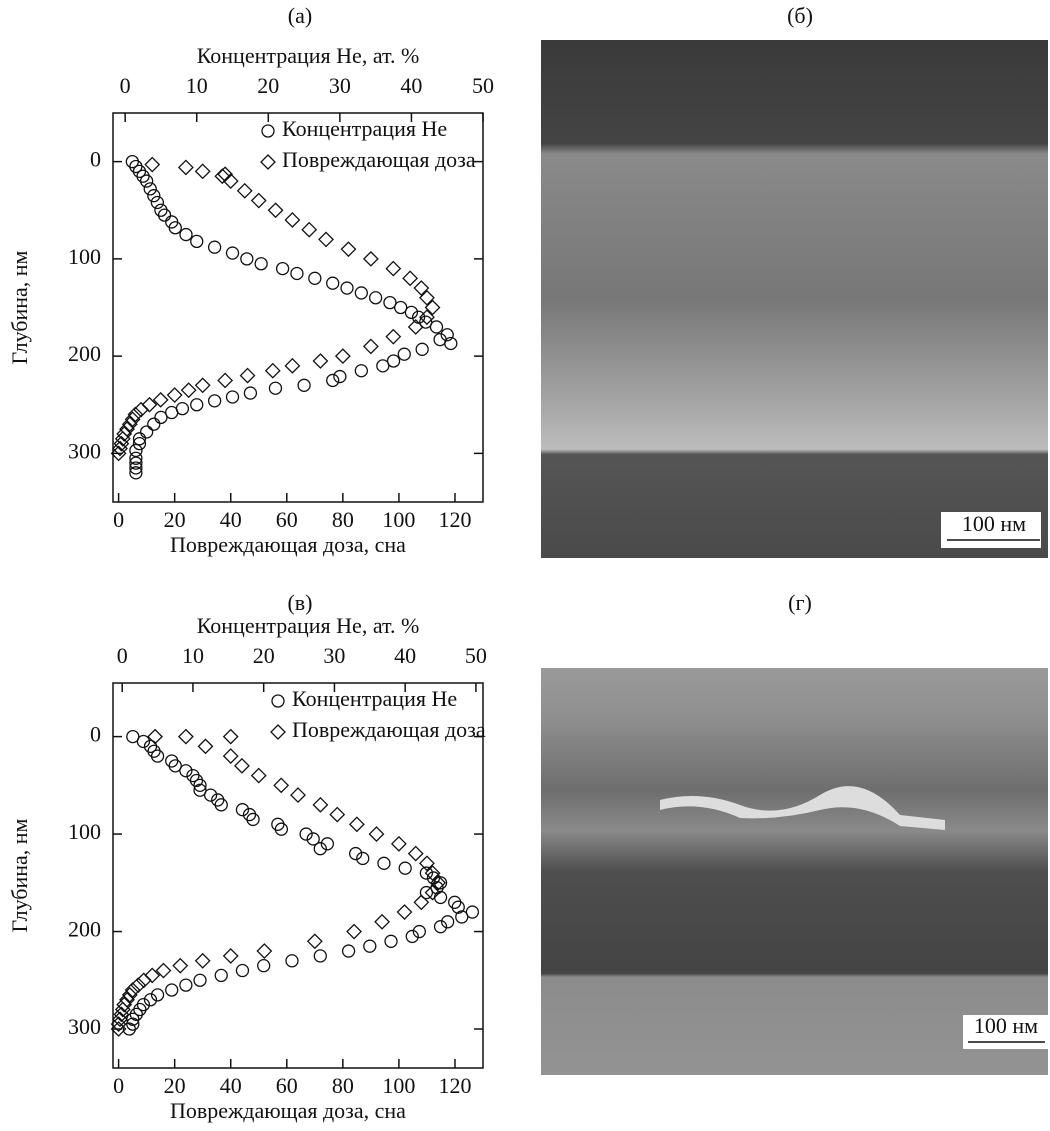  What do you see at coordinates (125, 85) in the screenshot?
I see `x2-tick-label: 0` at bounding box center [125, 85].